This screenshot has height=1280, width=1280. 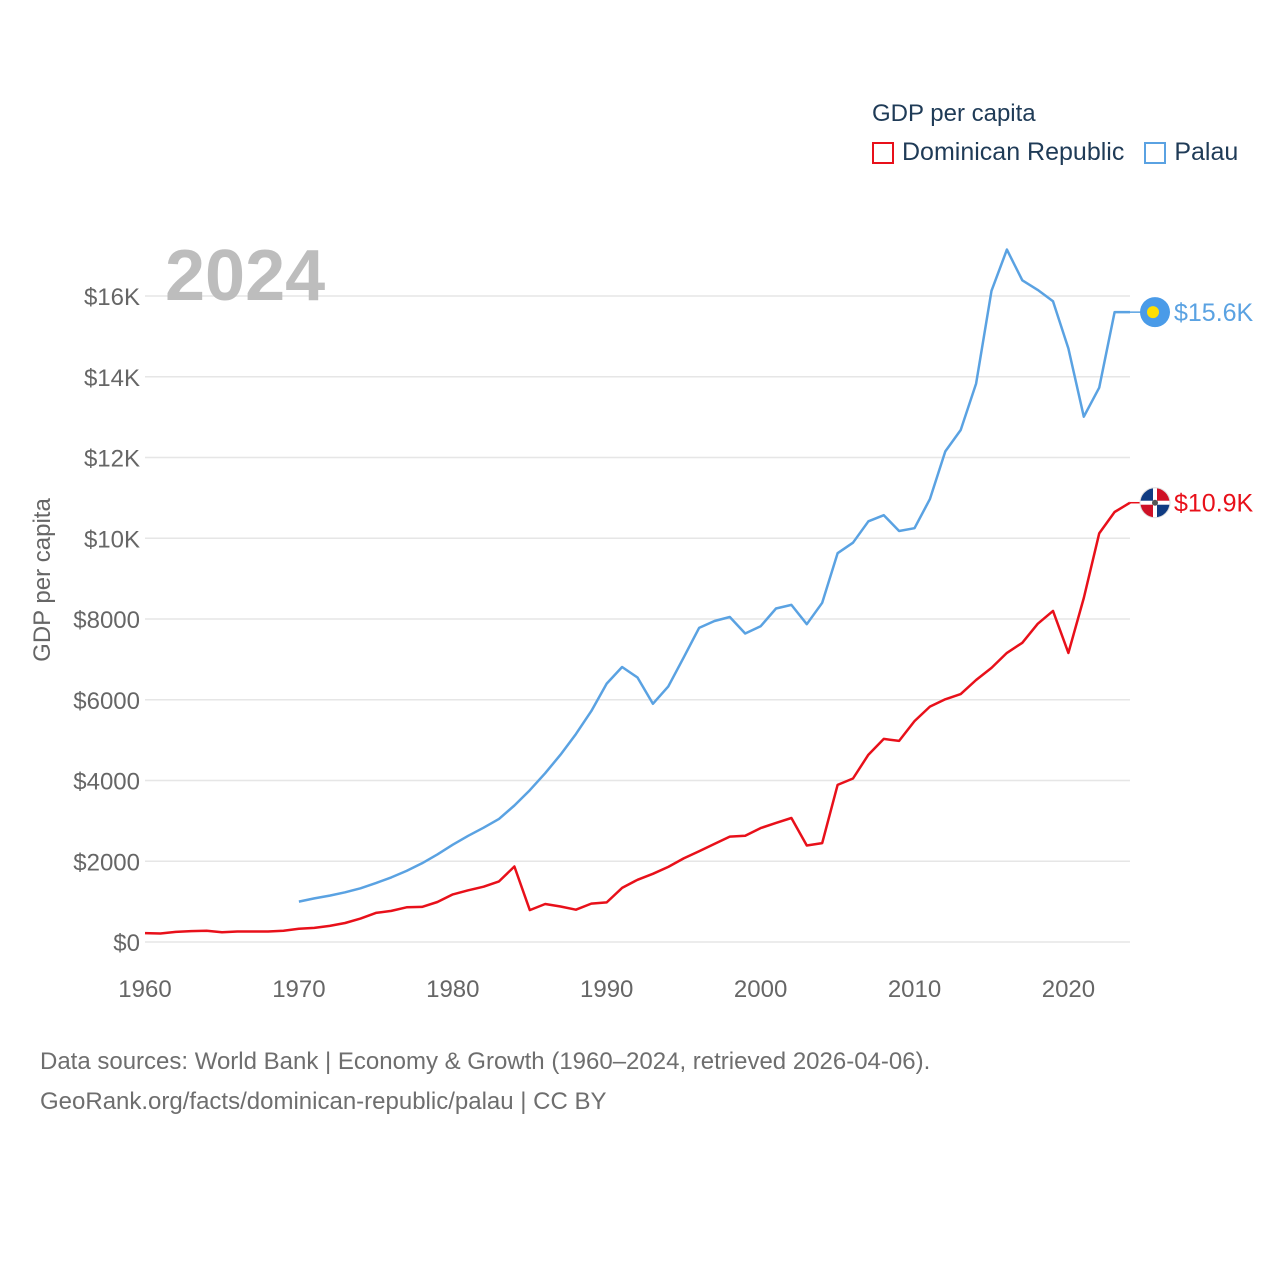 What do you see at coordinates (42, 580) in the screenshot?
I see `y-axis-label: GDP per capita` at bounding box center [42, 580].